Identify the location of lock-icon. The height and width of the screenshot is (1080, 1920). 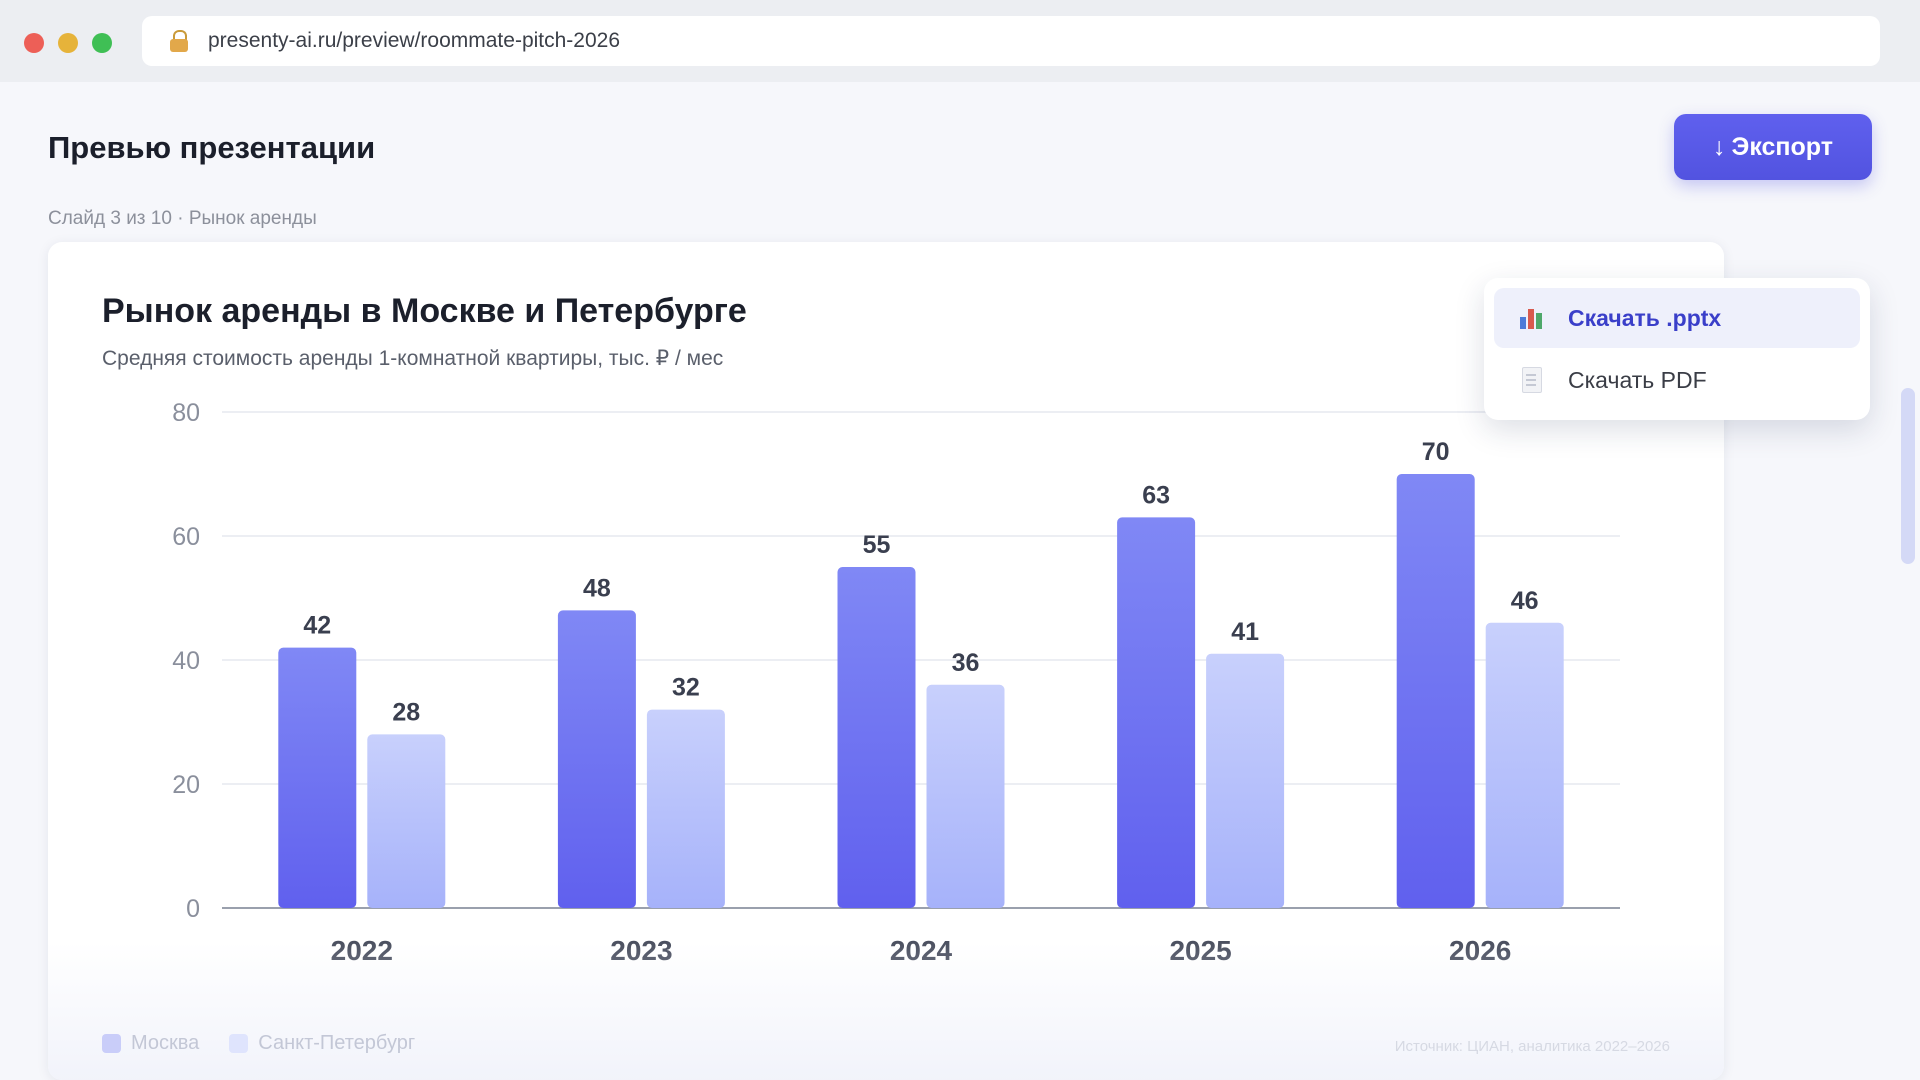
(179, 41).